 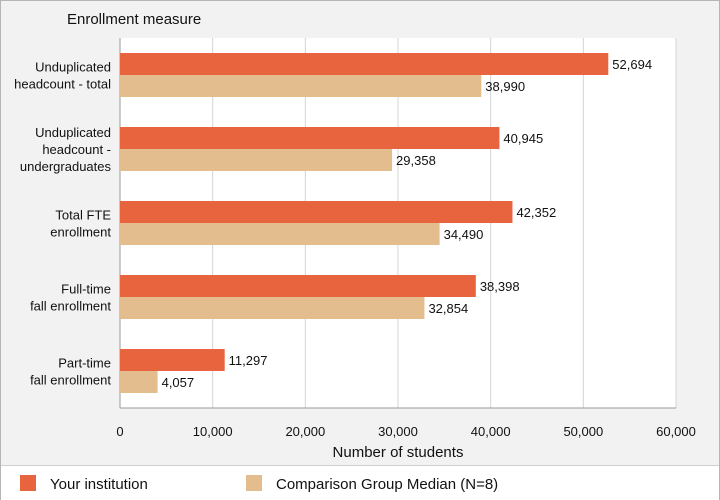 I want to click on x-tick-labels-group: 0 10,000 20,000 30,000 40,000 50,000 60,000, so click(x=406, y=431).